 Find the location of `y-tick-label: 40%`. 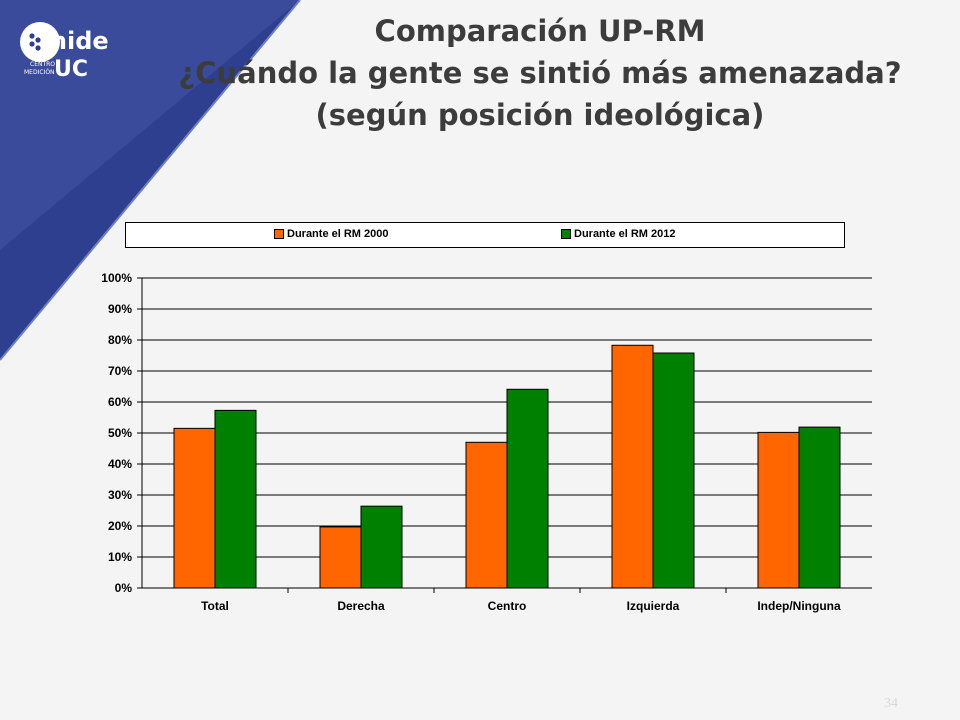

y-tick-label: 40% is located at coordinates (120, 464).